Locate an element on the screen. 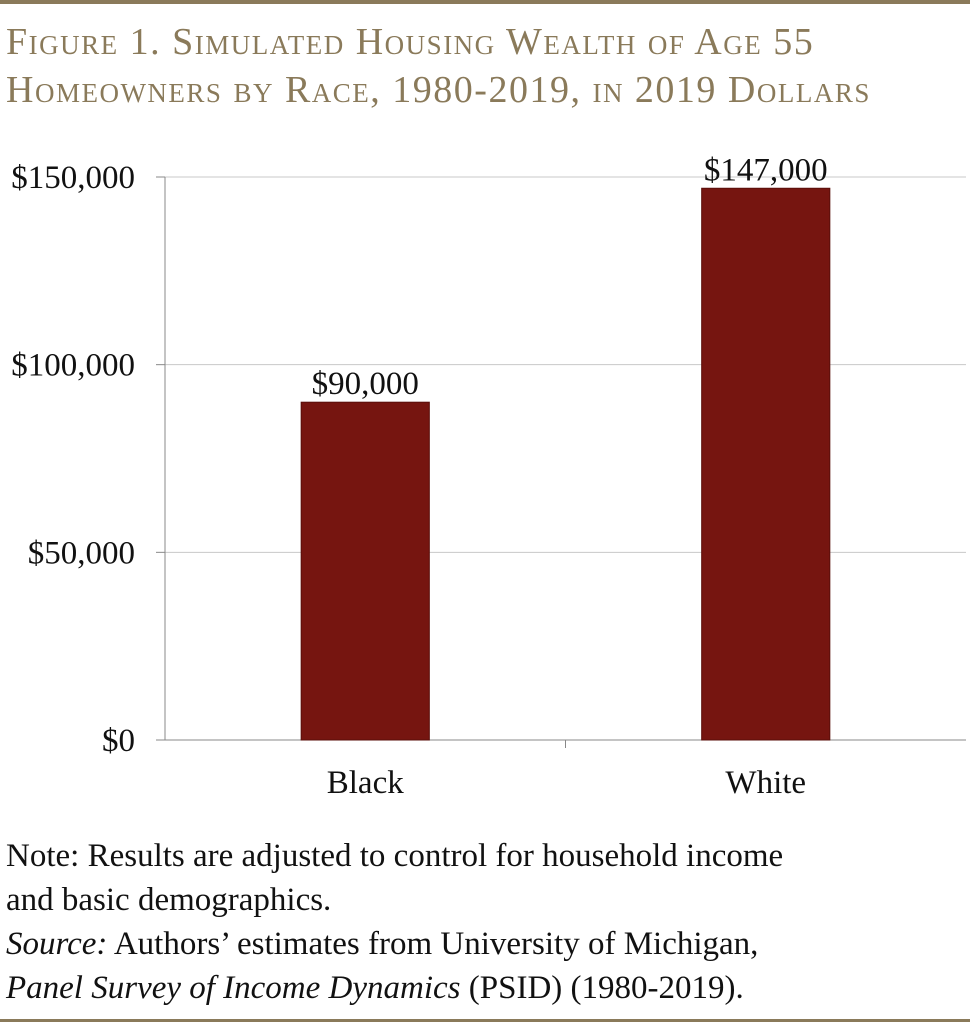 This screenshot has height=1024, width=970. data-label: $147,000 is located at coordinates (766, 170).